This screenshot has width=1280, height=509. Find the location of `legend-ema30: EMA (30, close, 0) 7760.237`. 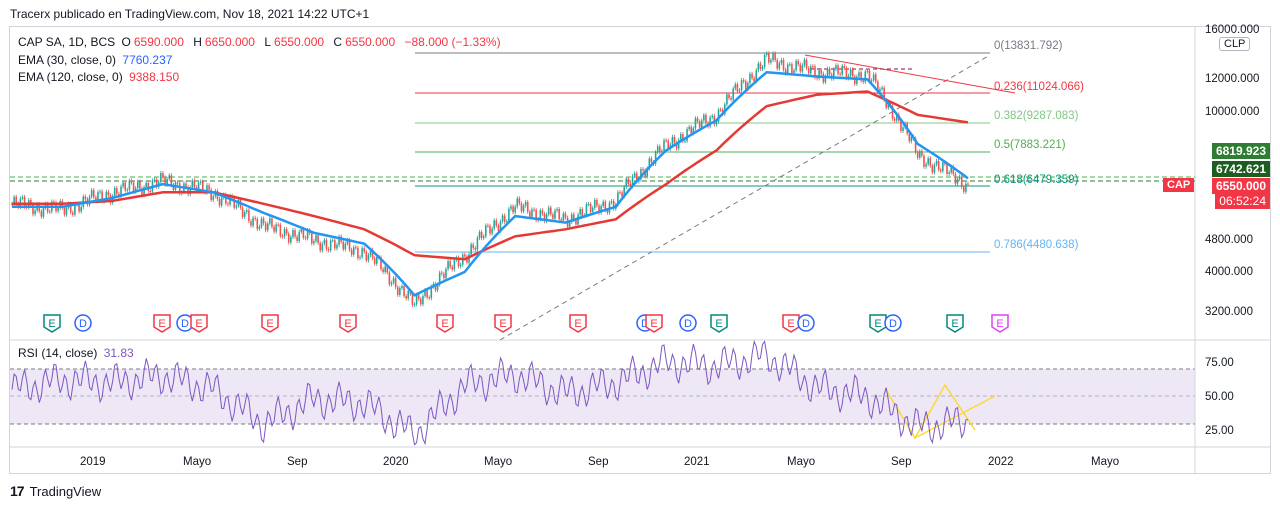

legend-ema30: EMA (30, close, 0) 7760.237 is located at coordinates (96, 60).